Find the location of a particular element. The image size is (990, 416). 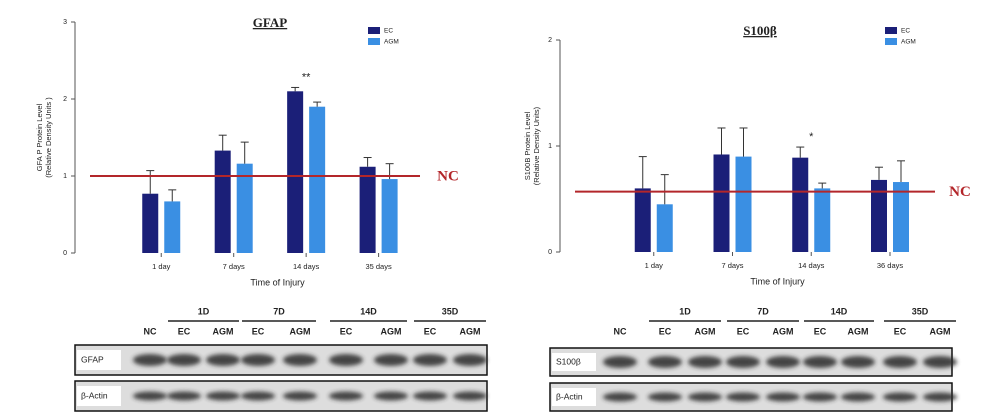

y-axis-label: (Relative Density Units) is located at coordinates (536, 145).